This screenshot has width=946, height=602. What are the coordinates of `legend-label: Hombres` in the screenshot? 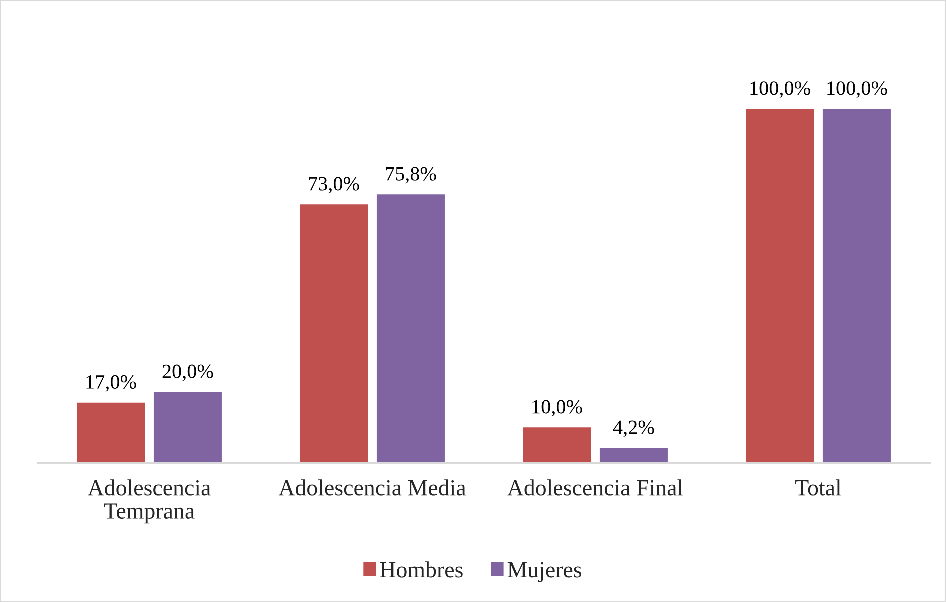 It's located at (421, 570).